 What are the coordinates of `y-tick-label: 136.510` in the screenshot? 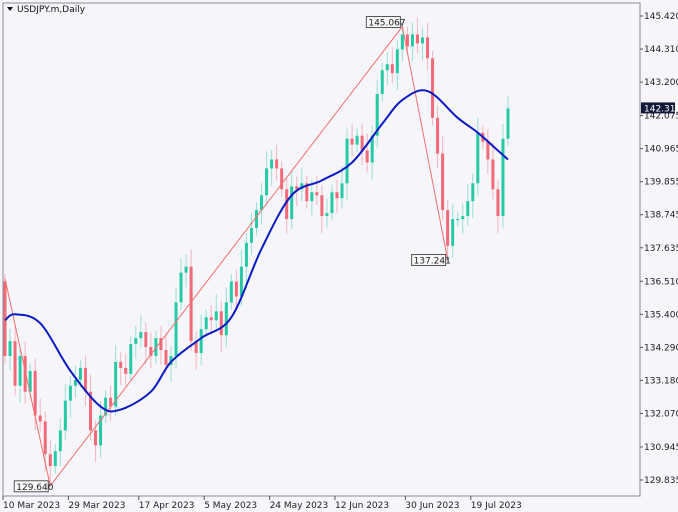 It's located at (661, 282).